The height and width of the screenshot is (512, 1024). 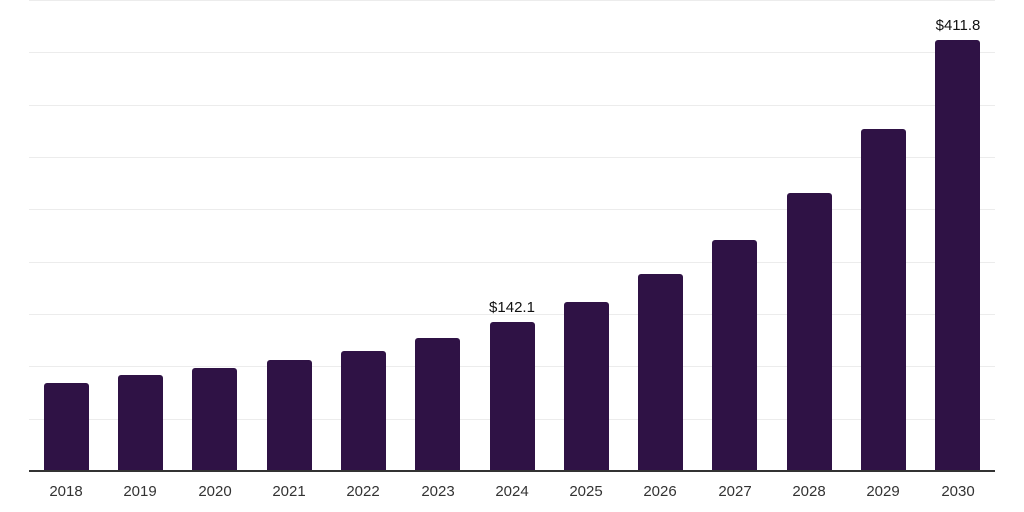 I want to click on x-tick-label-2023: 2023, so click(x=438, y=491).